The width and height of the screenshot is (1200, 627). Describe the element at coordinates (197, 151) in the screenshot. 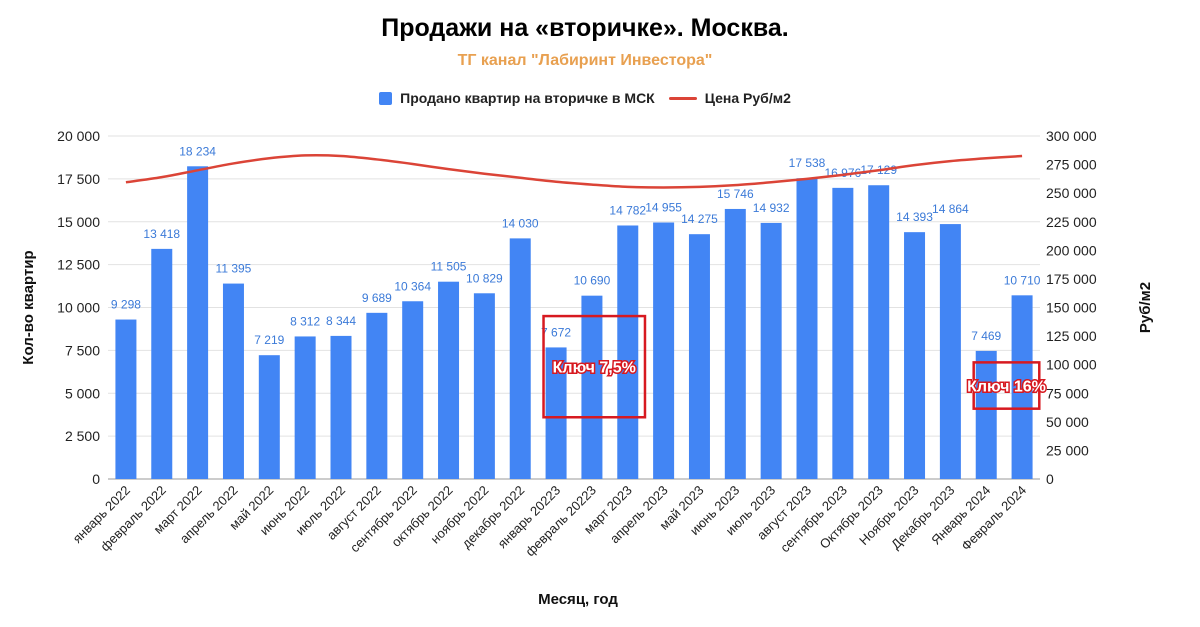

I see `data-label: 18 234` at that location.